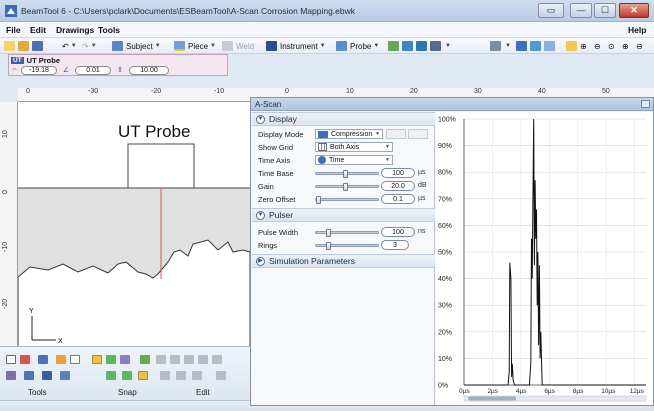 This screenshot has width=654, height=411. I want to click on rotate-icon, so click(181, 375).